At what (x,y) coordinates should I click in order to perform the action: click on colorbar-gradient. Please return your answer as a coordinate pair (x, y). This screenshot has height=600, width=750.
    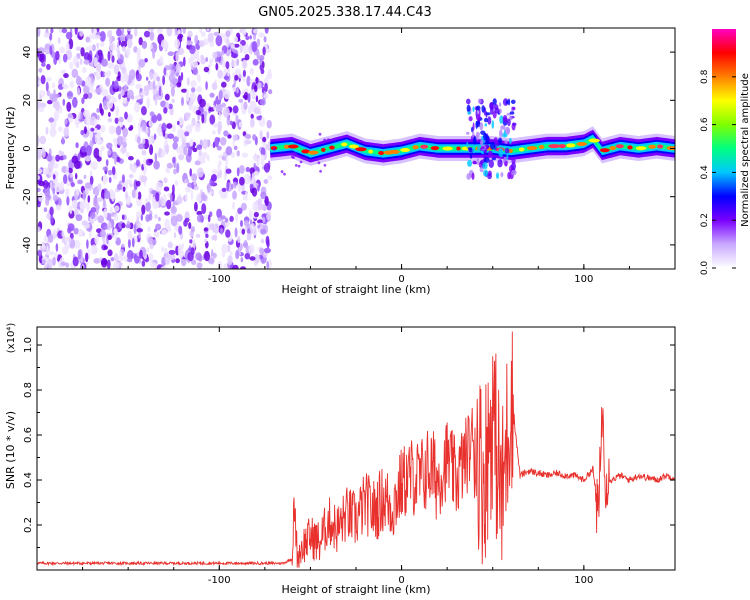
    Looking at the image, I should click on (724, 148).